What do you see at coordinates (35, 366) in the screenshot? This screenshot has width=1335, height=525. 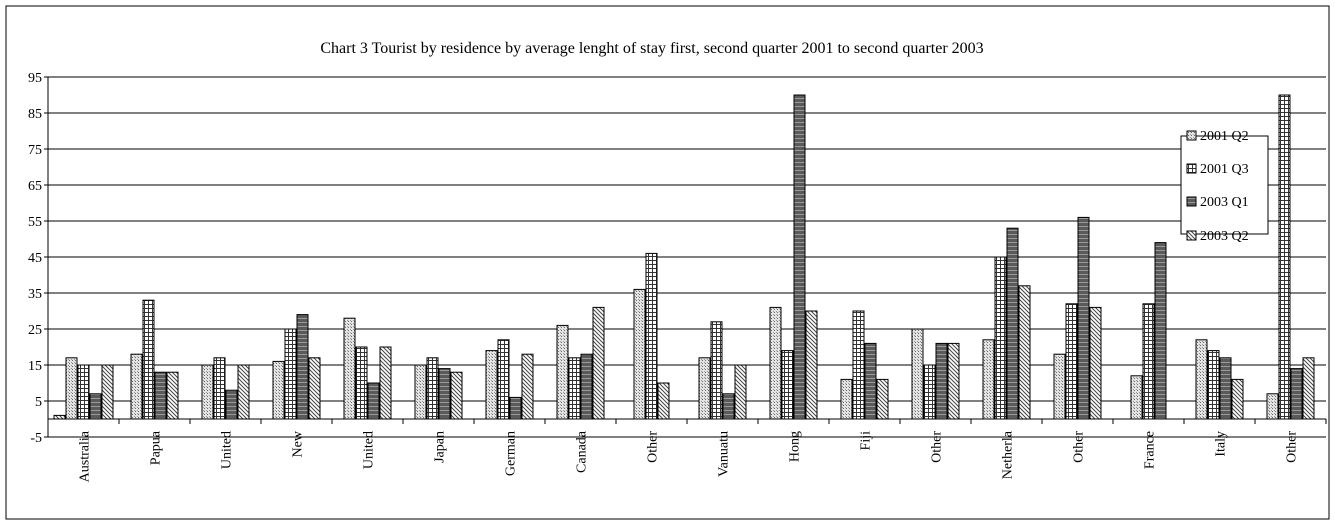 I see `y-tick-label: 15` at bounding box center [35, 366].